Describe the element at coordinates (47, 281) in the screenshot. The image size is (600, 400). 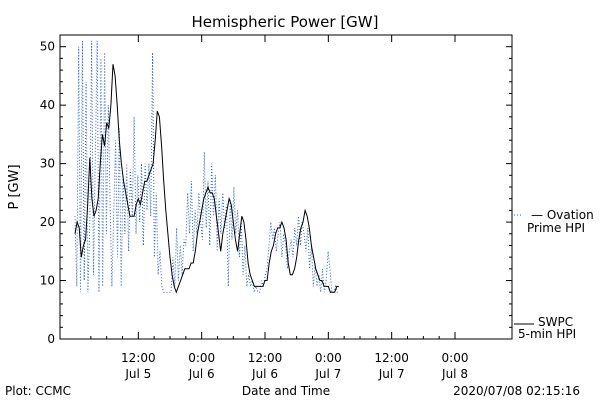
I see `y-tick-label: 10` at that location.